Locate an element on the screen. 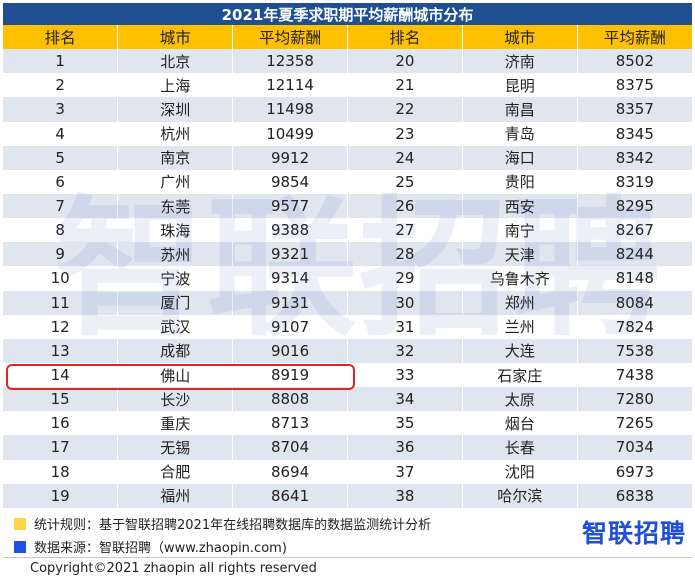 This screenshot has height=584, width=695. cell-city-left: 厦门 is located at coordinates (175, 302).